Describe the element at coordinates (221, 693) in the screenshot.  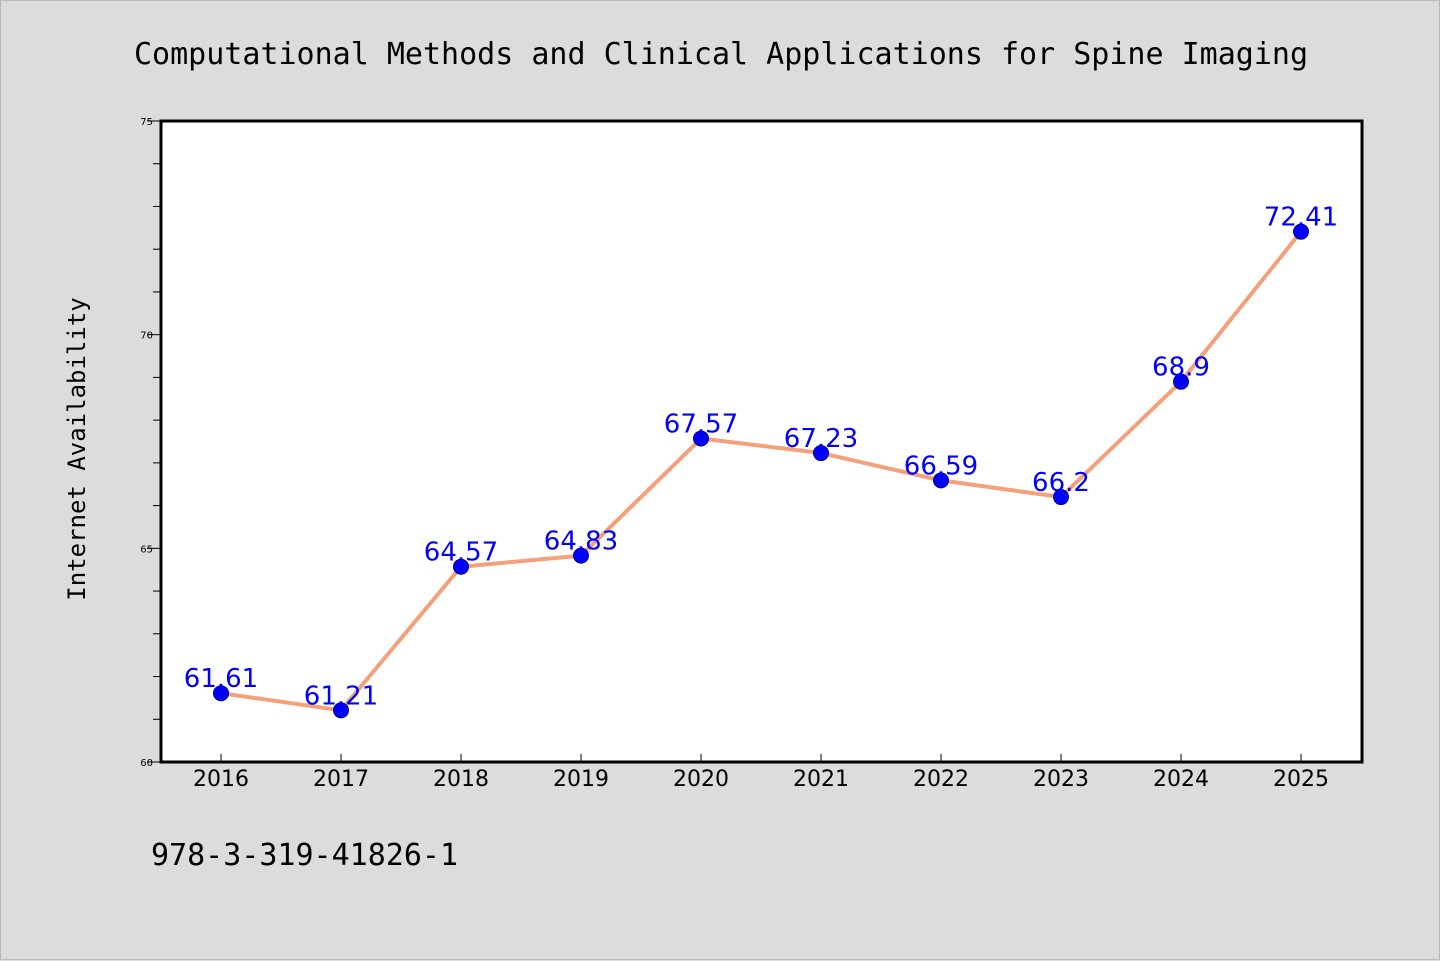
I see `data-point-2016` at that location.